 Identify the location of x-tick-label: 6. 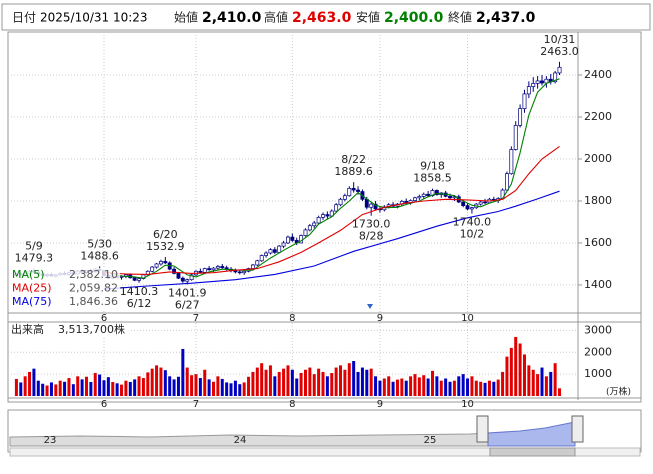
(104, 404).